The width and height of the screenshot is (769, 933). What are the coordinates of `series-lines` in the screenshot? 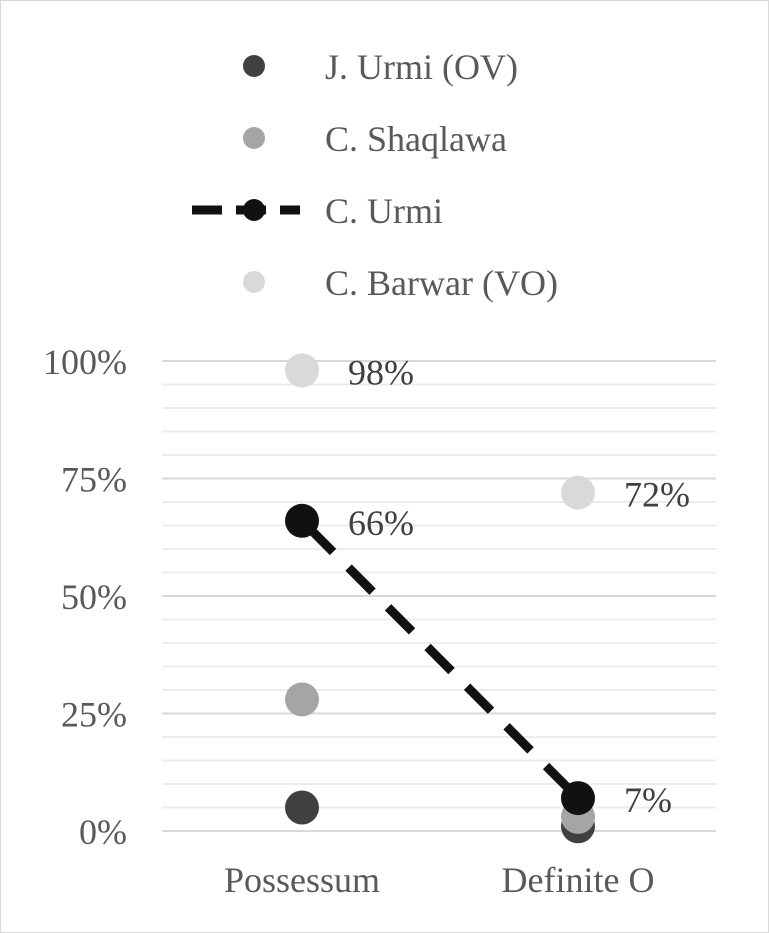 It's located at (440, 659).